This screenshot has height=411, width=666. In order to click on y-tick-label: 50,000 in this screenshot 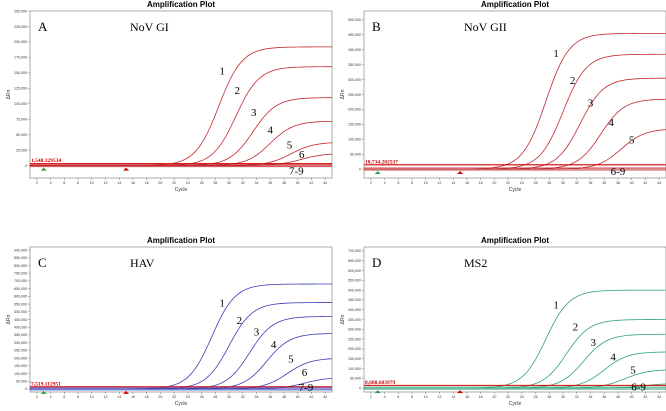, I will do `click(21, 135)`.